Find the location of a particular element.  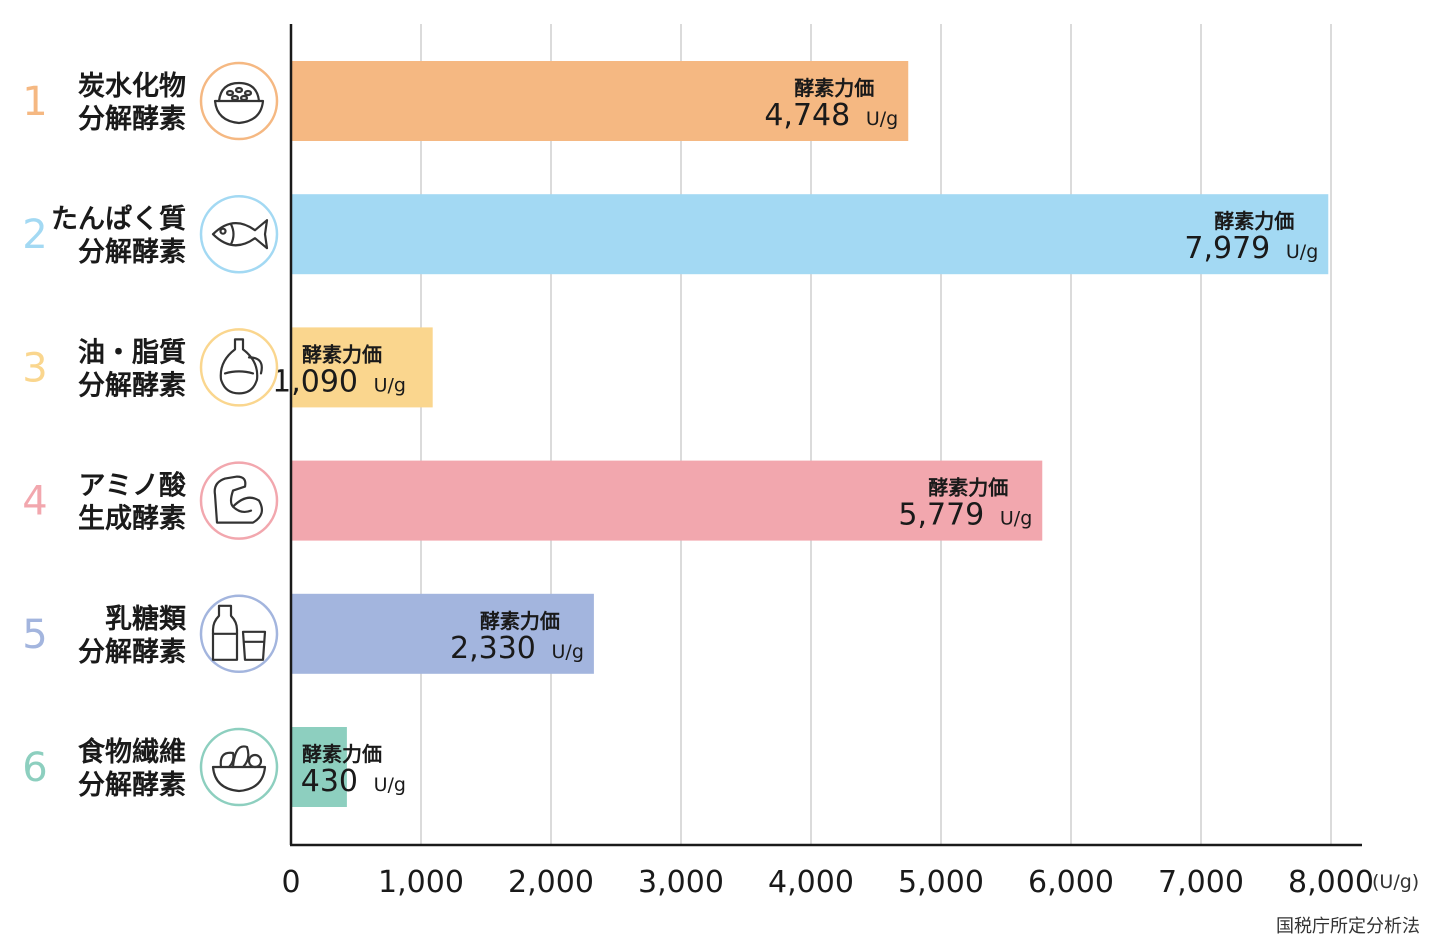

x-tick-label: 5,000 is located at coordinates (941, 882).